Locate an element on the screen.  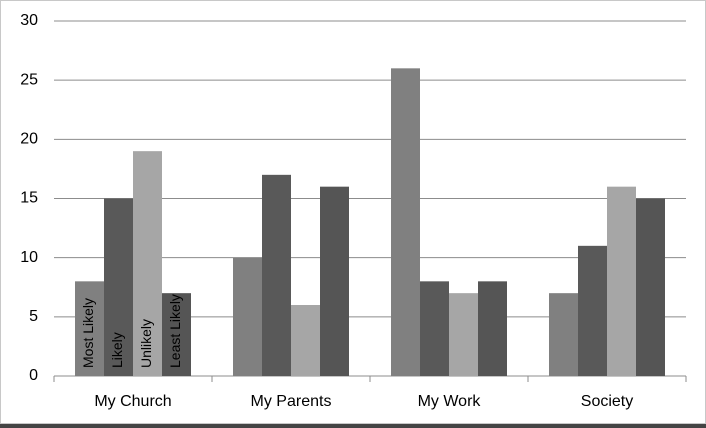
y-tick-label: 10 is located at coordinates (29, 257).